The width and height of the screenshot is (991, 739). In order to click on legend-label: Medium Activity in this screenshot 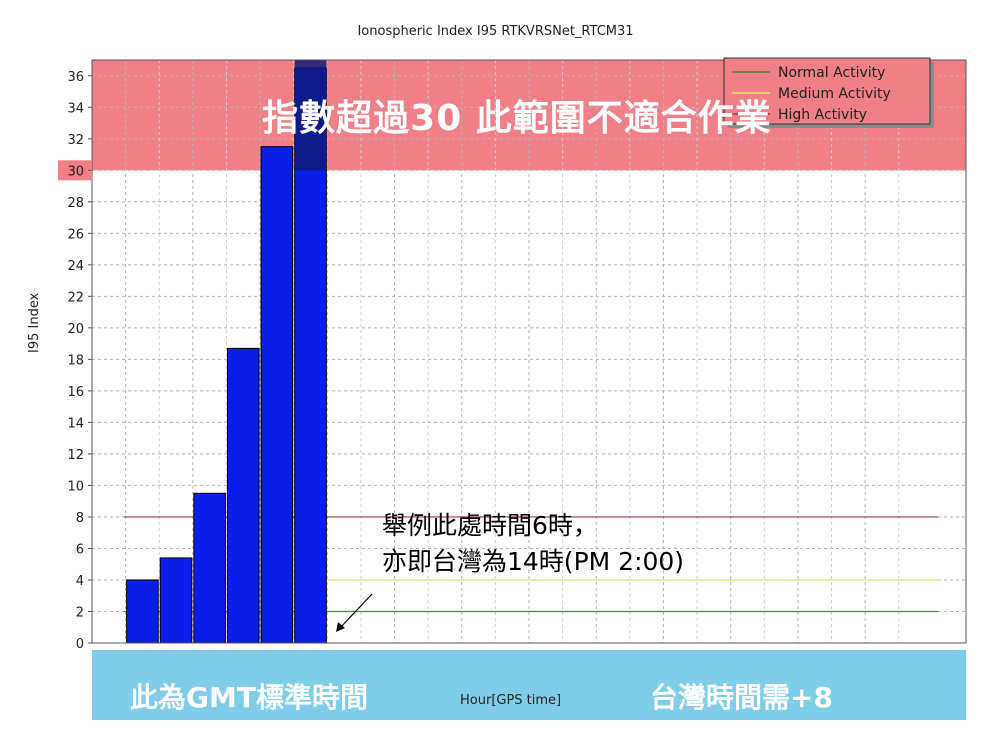, I will do `click(834, 94)`.